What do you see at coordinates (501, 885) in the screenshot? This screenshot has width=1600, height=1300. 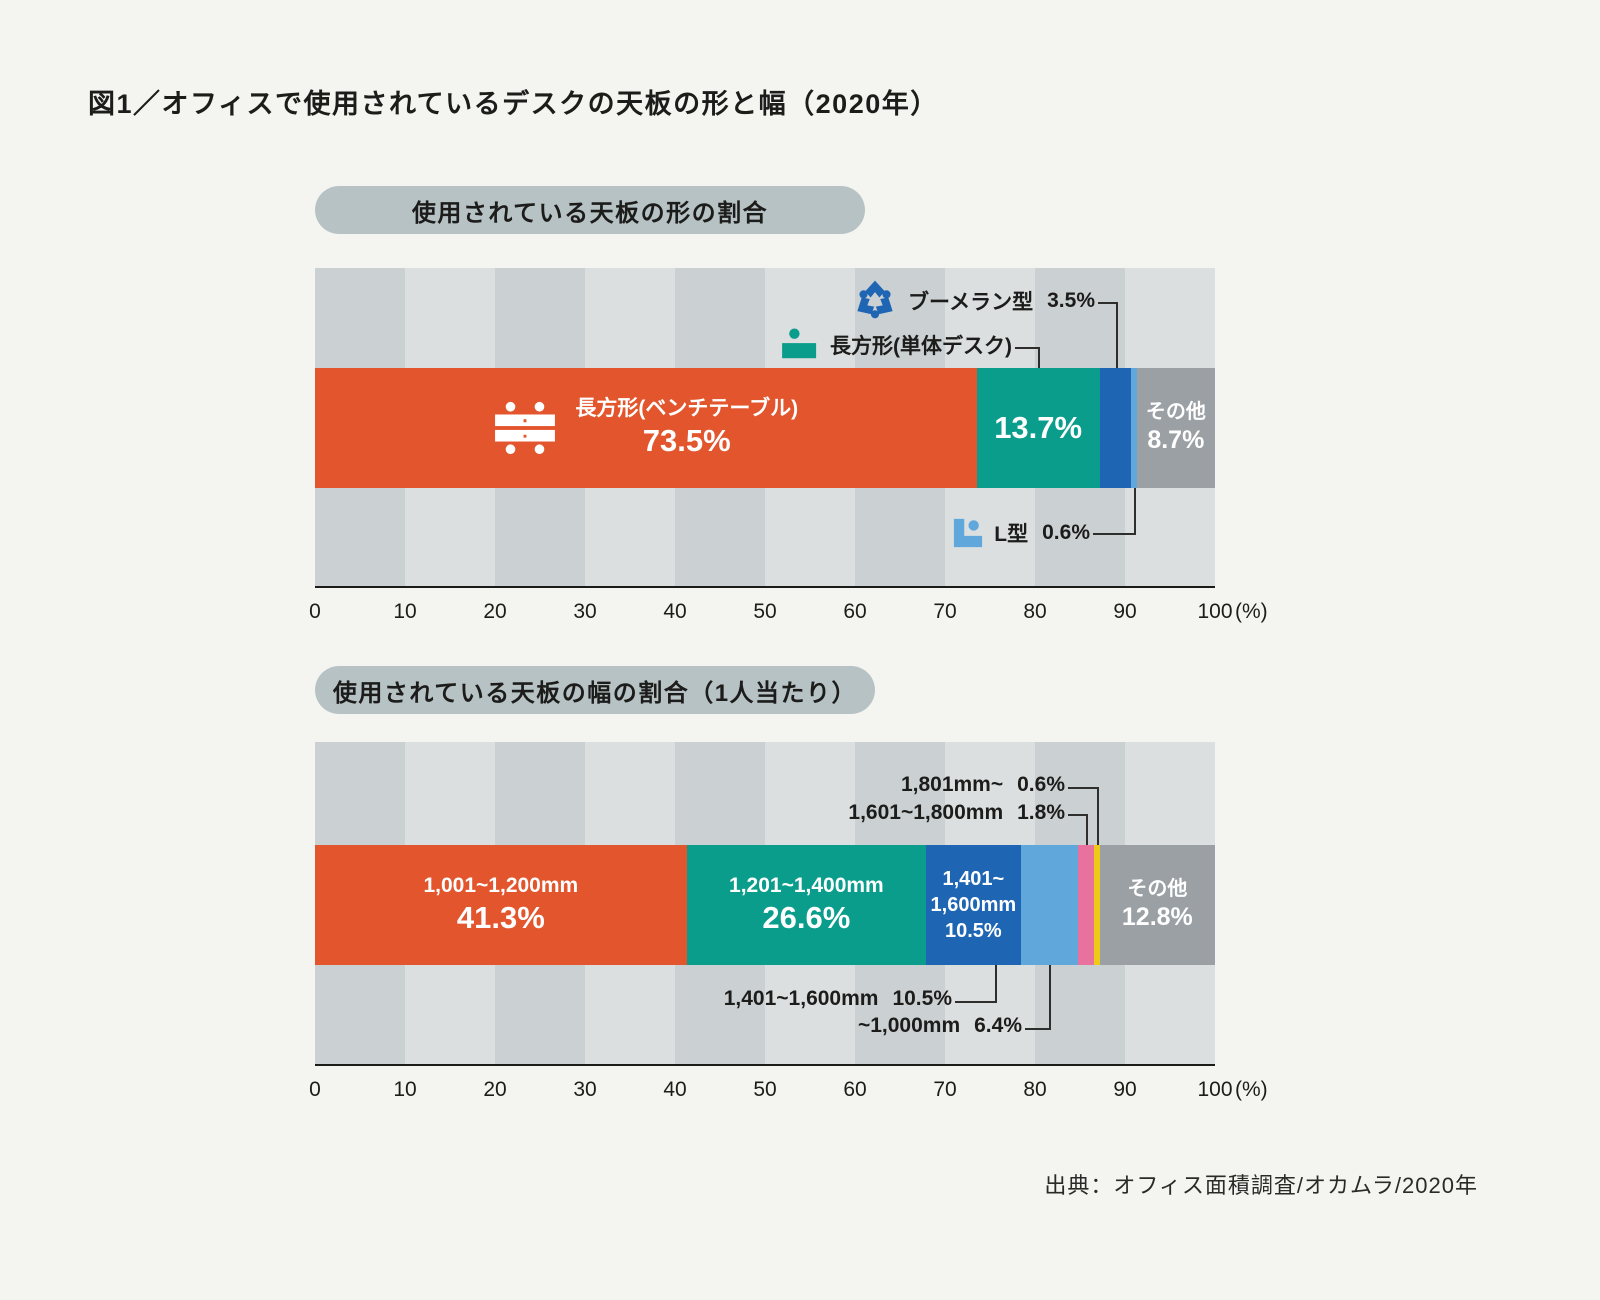 I see `segment-1001-1200-label: 1,001~1,200mm` at bounding box center [501, 885].